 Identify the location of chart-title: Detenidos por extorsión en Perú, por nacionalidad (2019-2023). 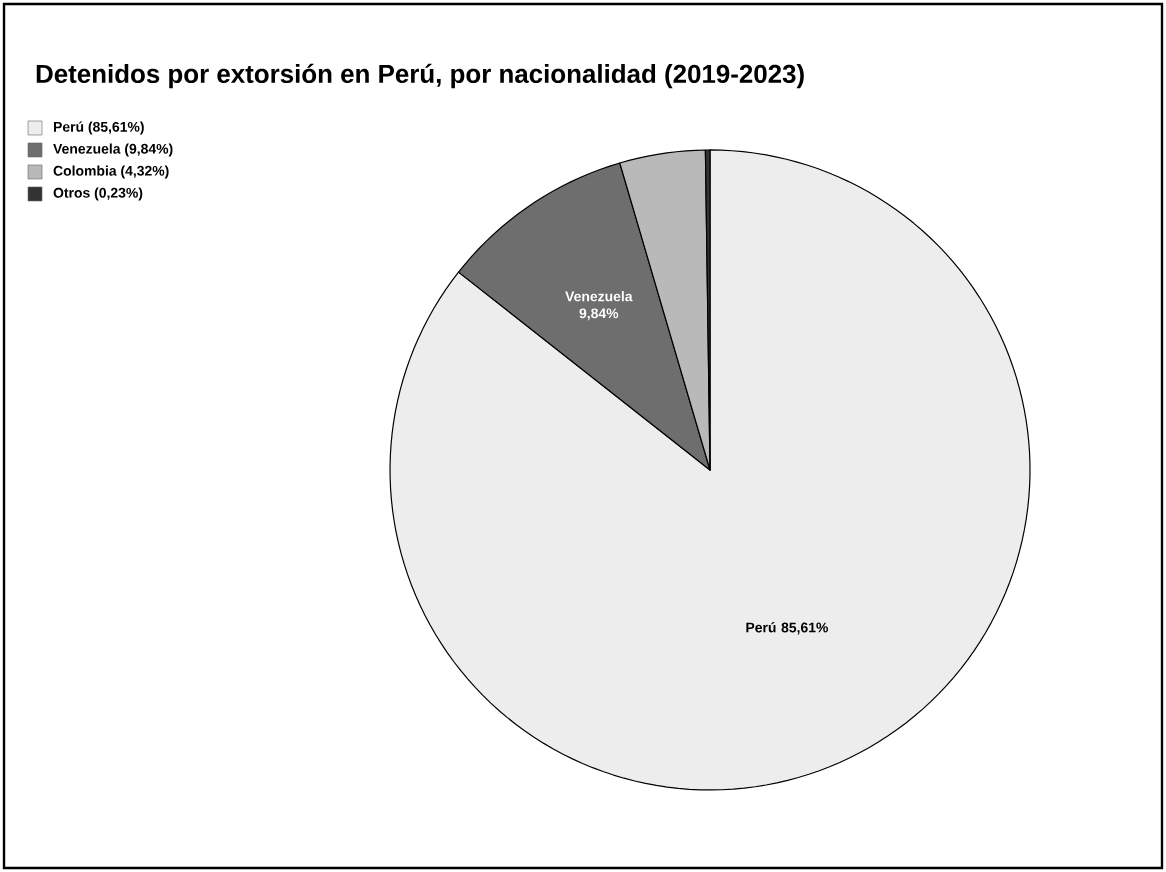
(420, 76).